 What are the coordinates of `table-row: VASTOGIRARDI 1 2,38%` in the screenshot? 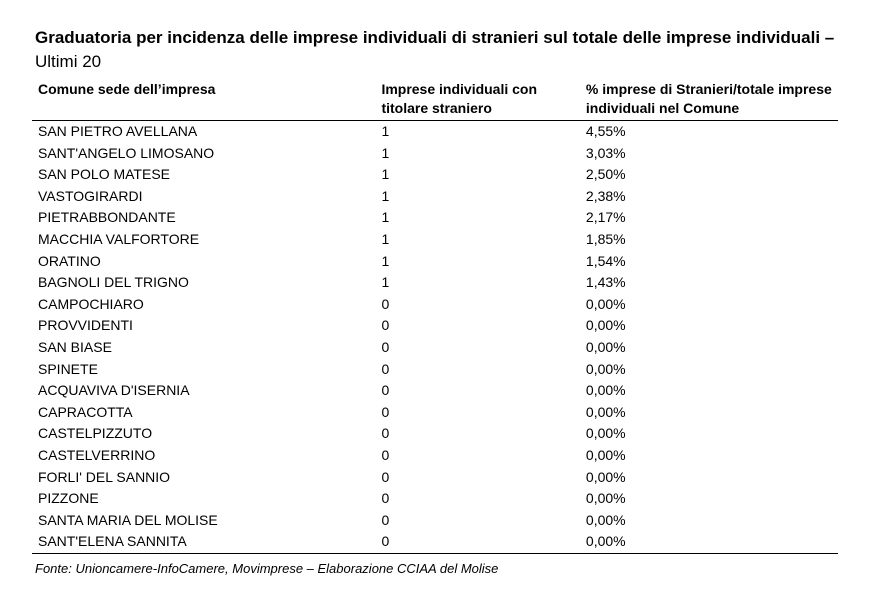 It's located at (435, 197).